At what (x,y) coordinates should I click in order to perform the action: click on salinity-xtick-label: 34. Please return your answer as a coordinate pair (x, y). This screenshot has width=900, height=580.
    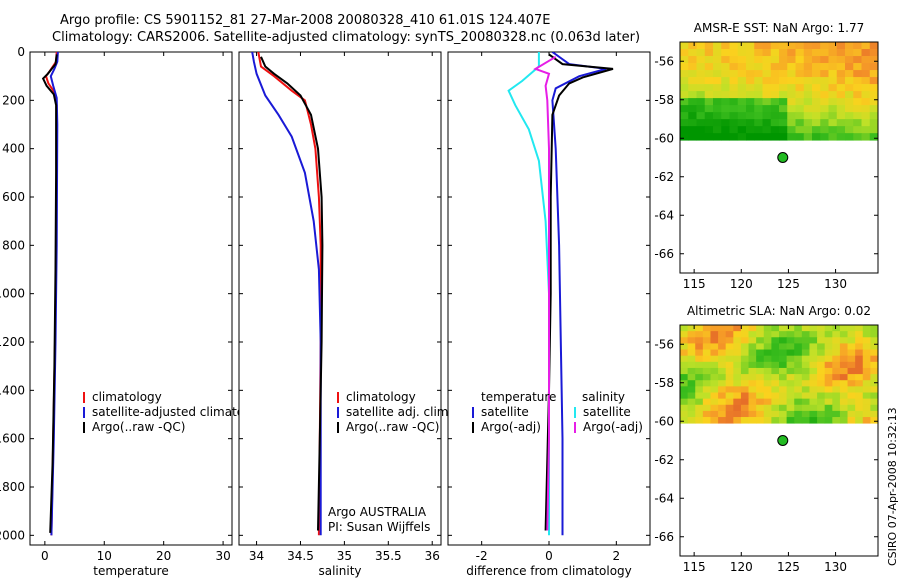
    Looking at the image, I should click on (256, 556).